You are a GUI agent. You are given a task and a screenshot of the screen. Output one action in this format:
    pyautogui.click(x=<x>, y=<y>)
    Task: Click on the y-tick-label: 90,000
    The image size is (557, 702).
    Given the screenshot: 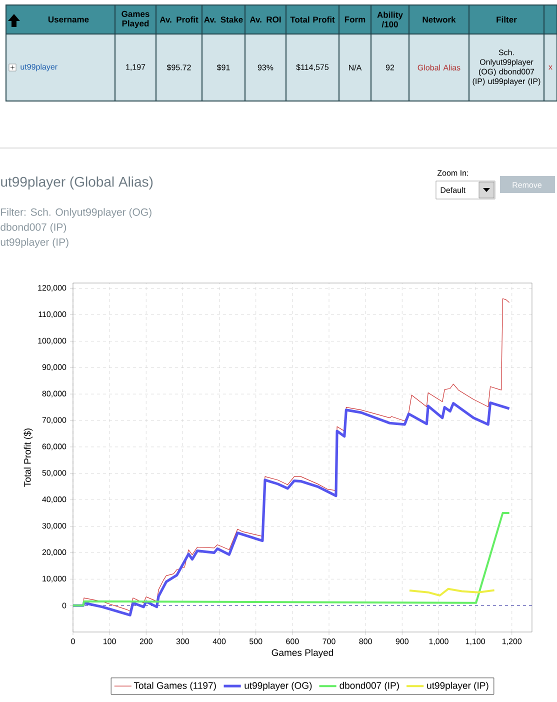 What is the action you would take?
    pyautogui.click(x=54, y=367)
    